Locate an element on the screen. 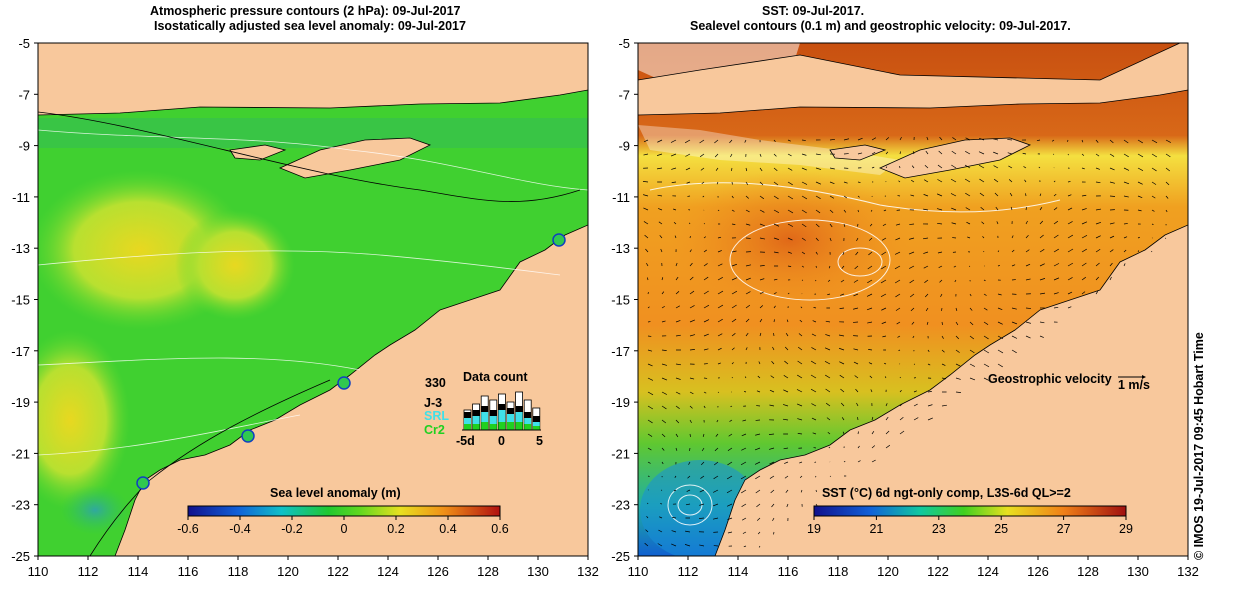 The height and width of the screenshot is (590, 1250). left-x-tick-label: 114 is located at coordinates (138, 571).